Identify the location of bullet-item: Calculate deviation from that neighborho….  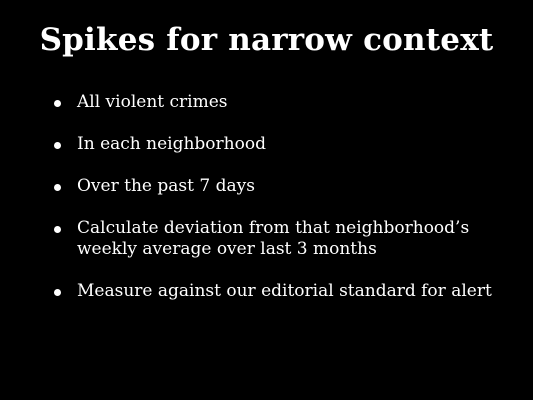
(282, 239).